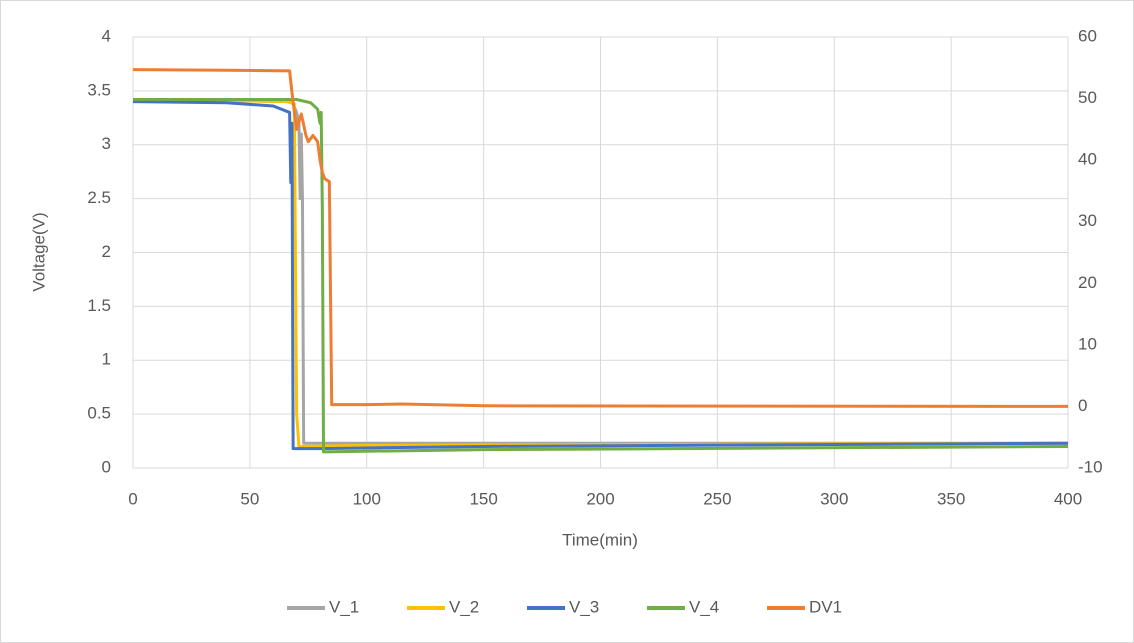 Image resolution: width=1134 pixels, height=643 pixels. Describe the element at coordinates (1087, 97) in the screenshot. I see `y2-tick-label: 50` at that location.